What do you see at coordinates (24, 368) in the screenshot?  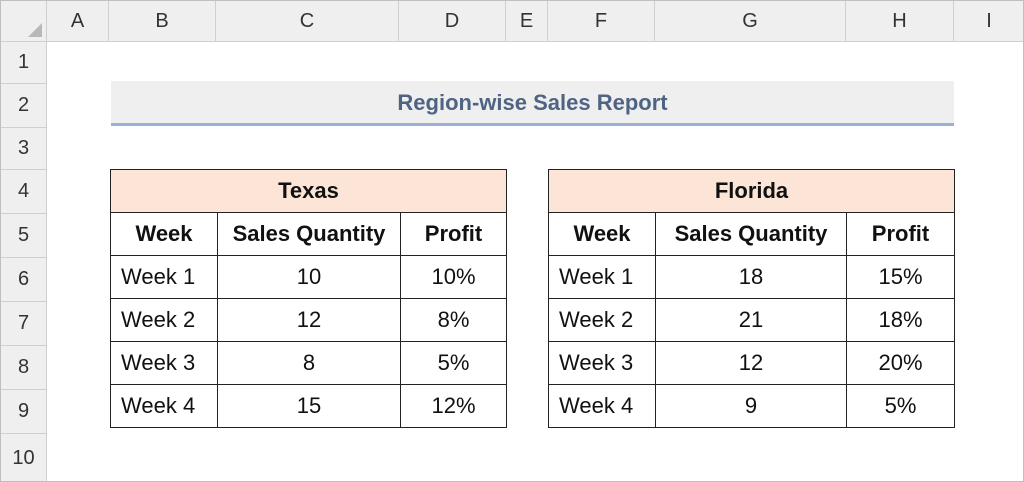 I see `row-header-8: 8` at bounding box center [24, 368].